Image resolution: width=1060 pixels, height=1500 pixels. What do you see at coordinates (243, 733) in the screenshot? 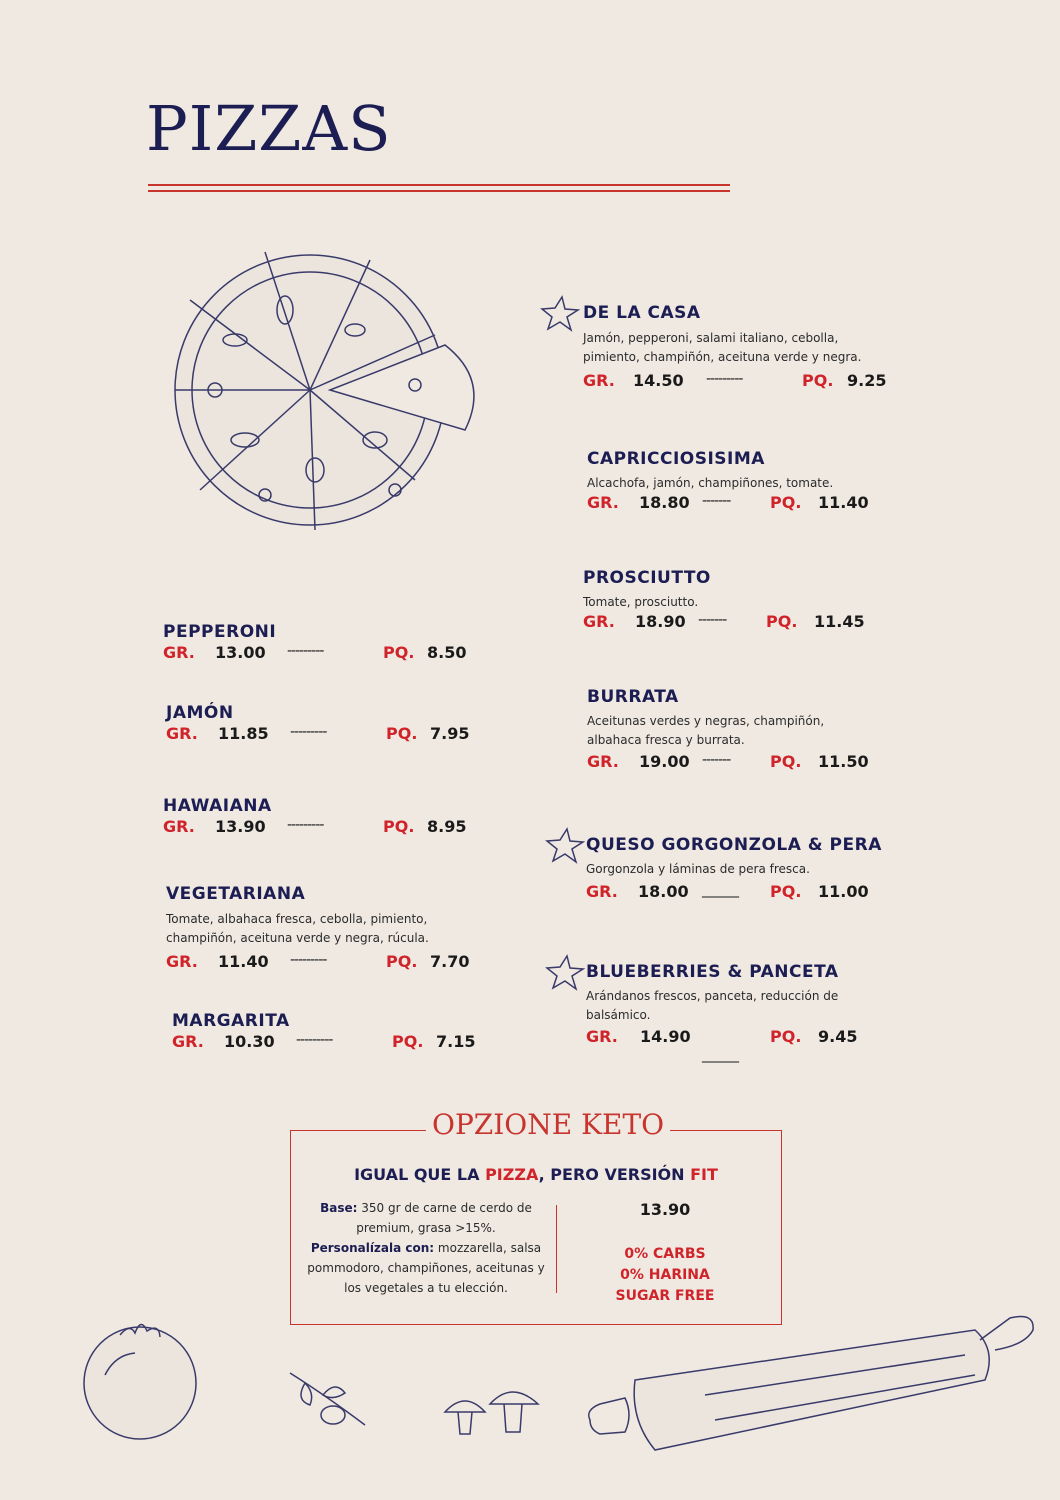
I see `price-gr: 11.85` at bounding box center [243, 733].